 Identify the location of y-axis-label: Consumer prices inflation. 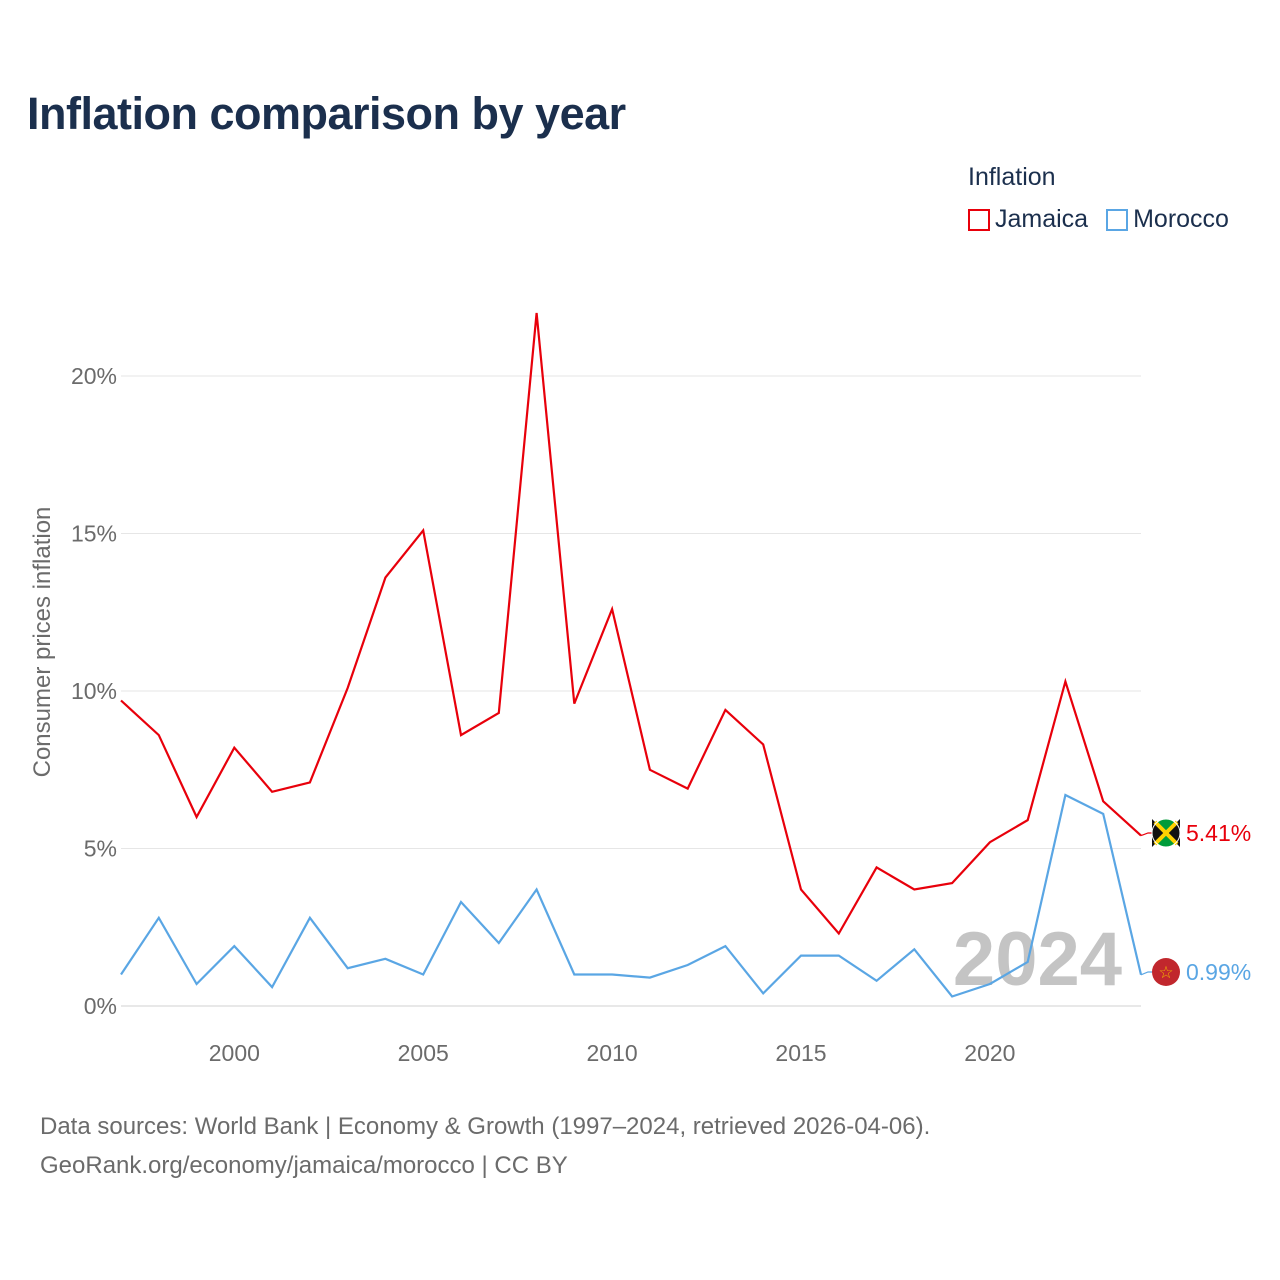
(42, 642).